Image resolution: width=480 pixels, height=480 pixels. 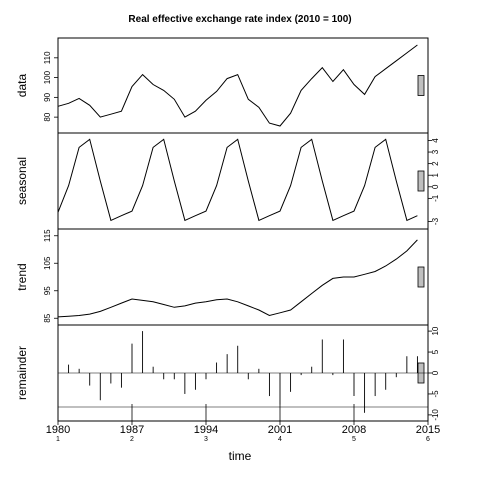 I want to click on panel-seasonal-ytick-label-3: 1, so click(x=435, y=174).